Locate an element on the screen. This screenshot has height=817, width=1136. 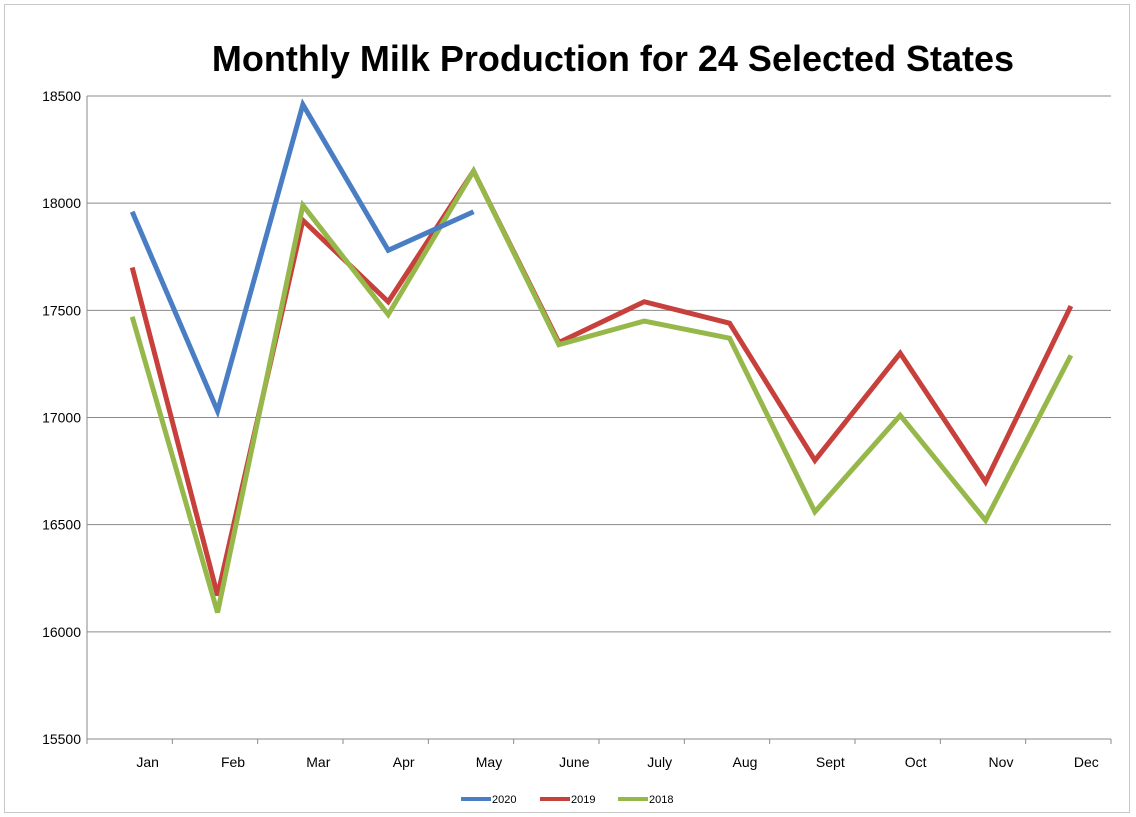
x-tick-label-June: June is located at coordinates (574, 762).